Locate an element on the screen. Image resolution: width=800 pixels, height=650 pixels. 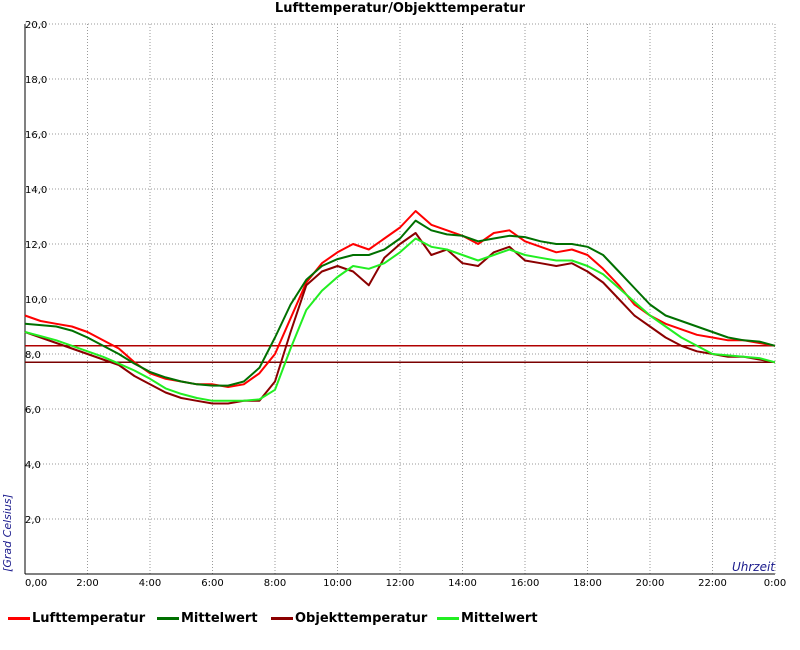
x-tick-label: 16:00 is located at coordinates (525, 583).